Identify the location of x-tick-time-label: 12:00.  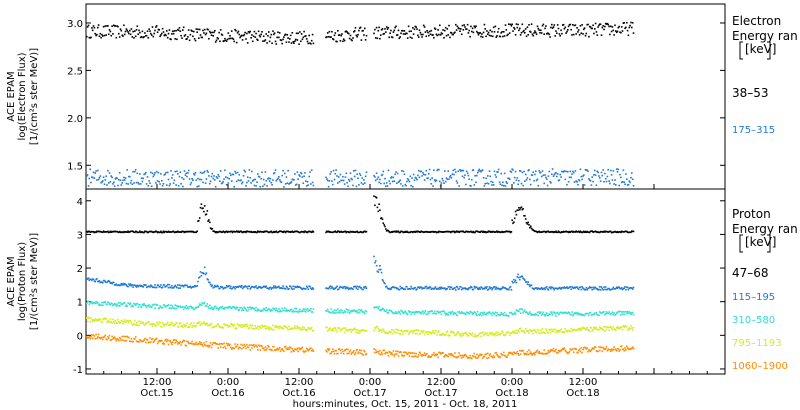
(583, 382).